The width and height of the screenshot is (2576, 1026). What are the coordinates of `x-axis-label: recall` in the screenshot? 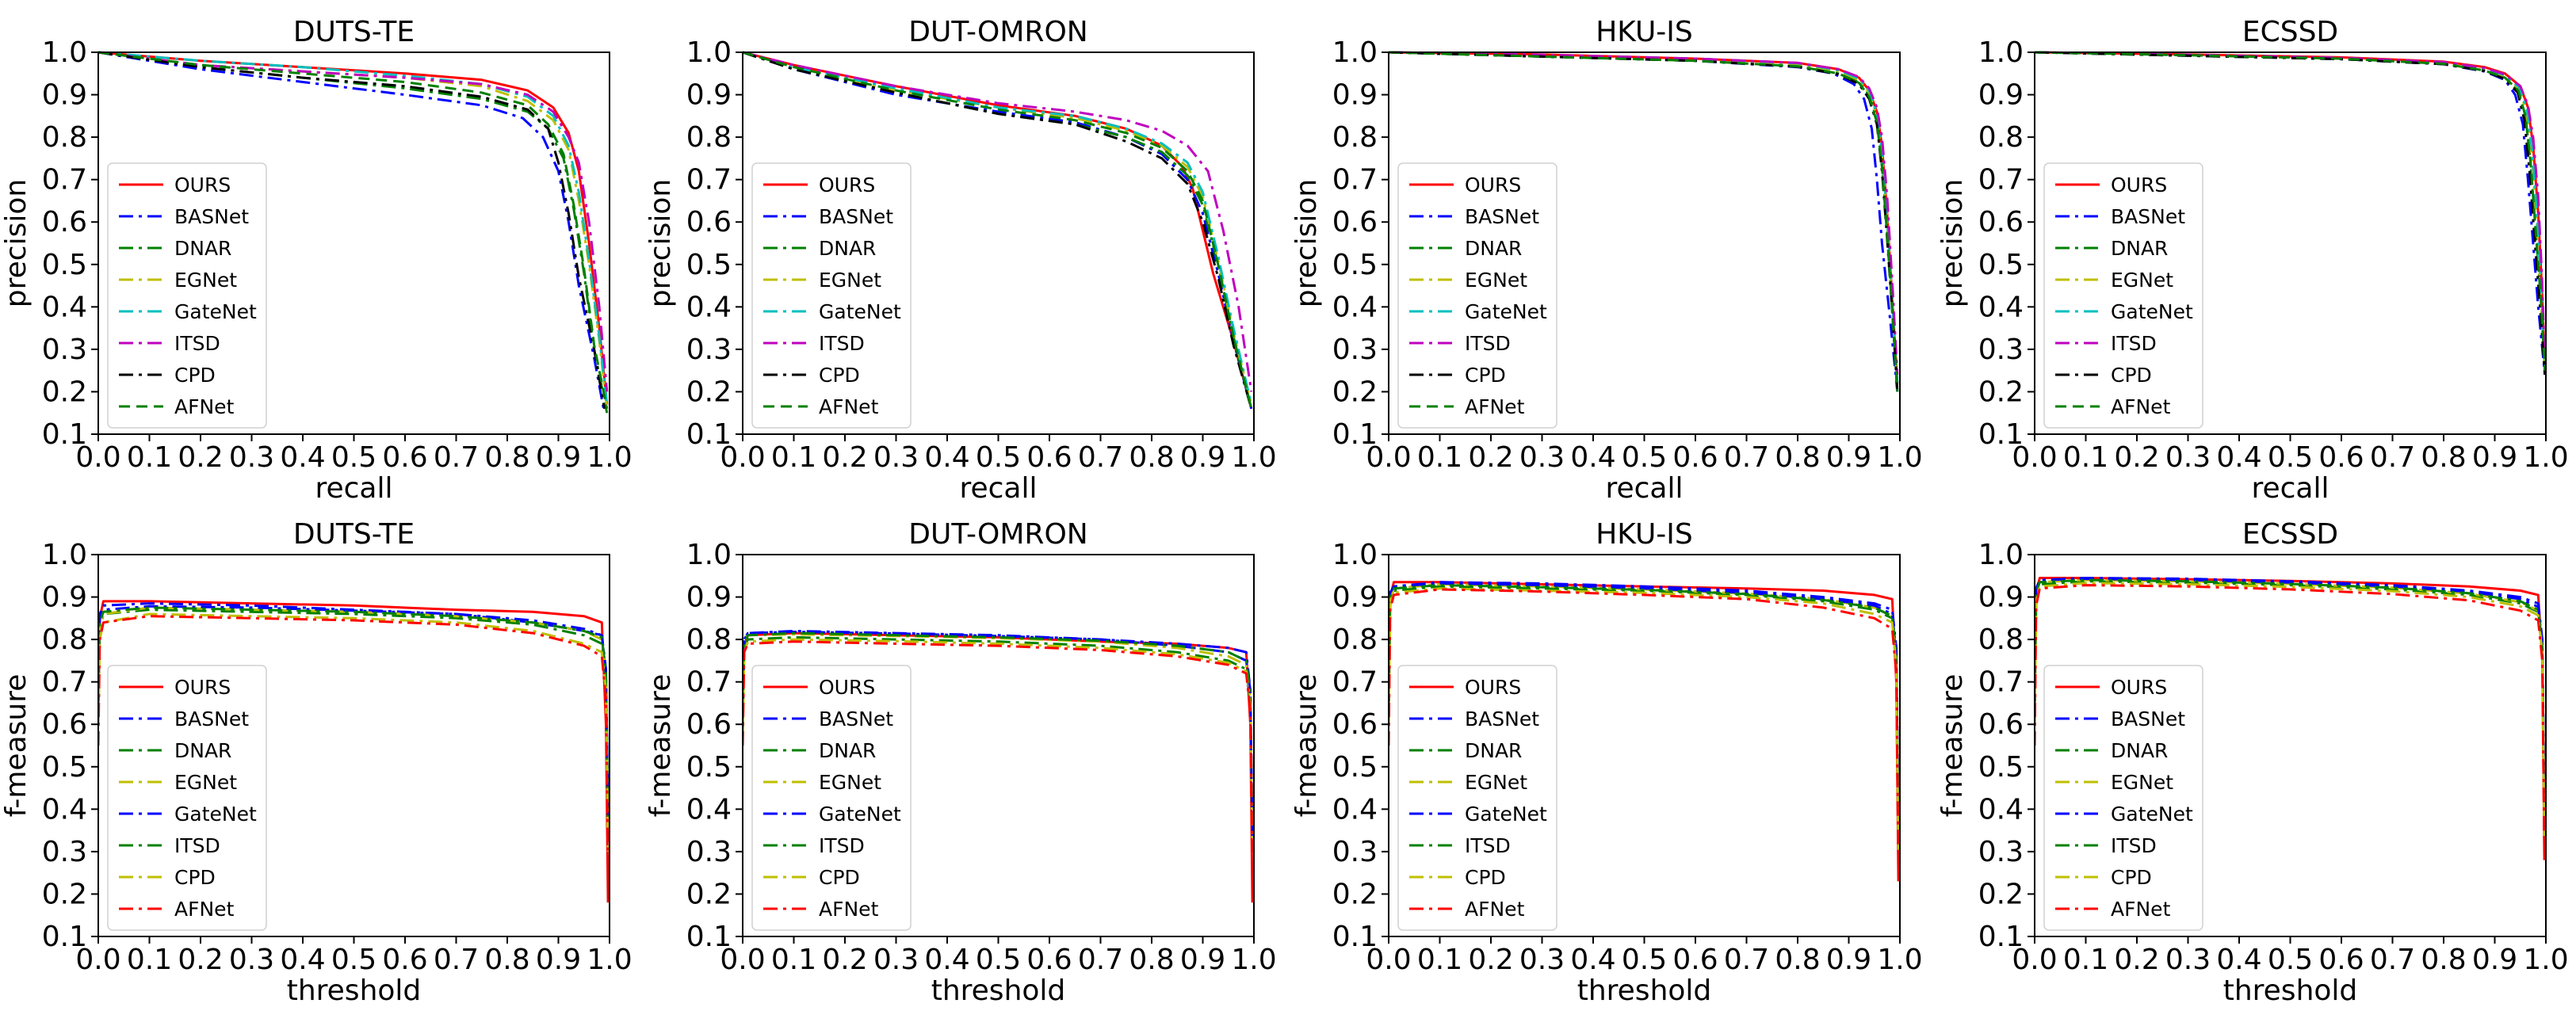 It's located at (998, 488).